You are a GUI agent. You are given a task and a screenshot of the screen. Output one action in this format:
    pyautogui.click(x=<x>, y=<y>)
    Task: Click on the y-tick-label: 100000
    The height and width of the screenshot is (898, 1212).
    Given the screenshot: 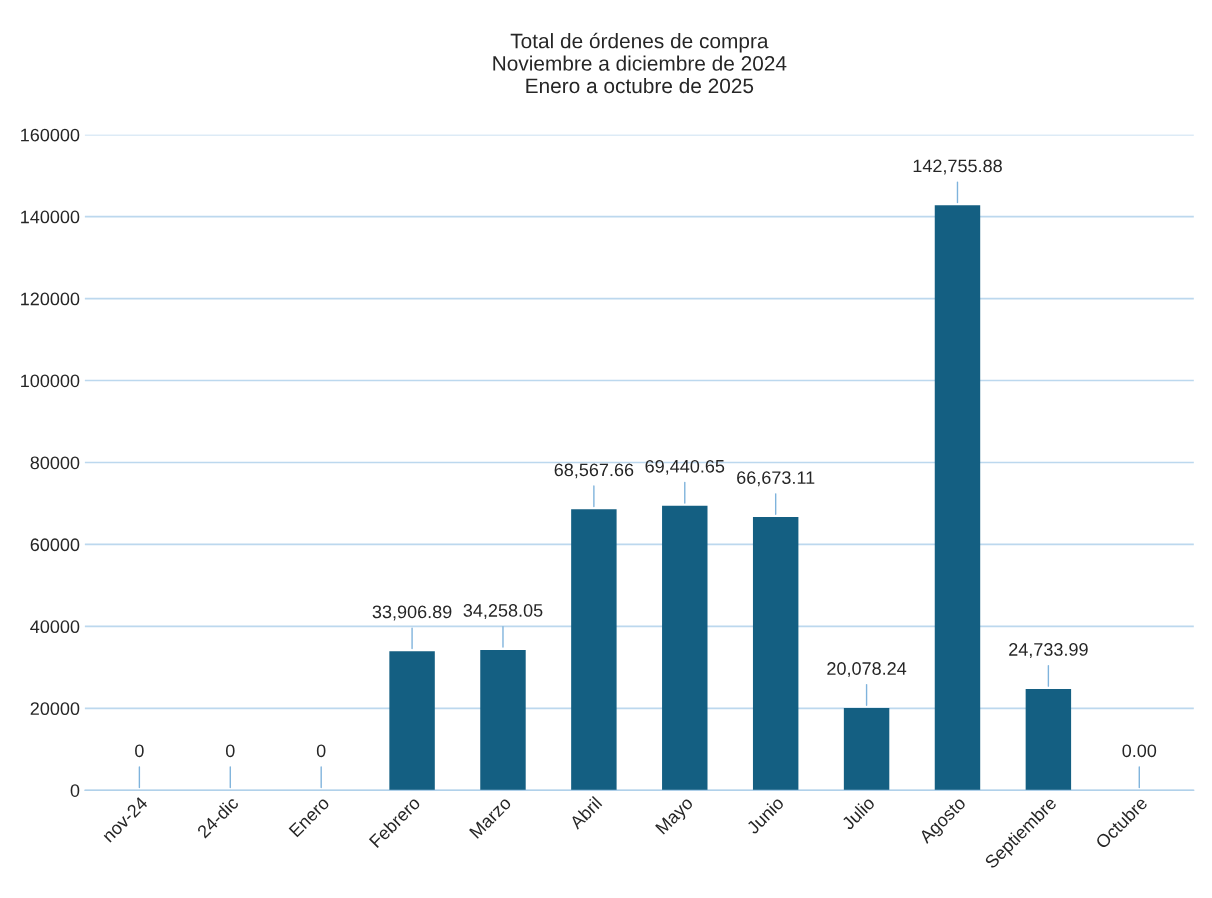 What is the action you would take?
    pyautogui.click(x=50, y=381)
    